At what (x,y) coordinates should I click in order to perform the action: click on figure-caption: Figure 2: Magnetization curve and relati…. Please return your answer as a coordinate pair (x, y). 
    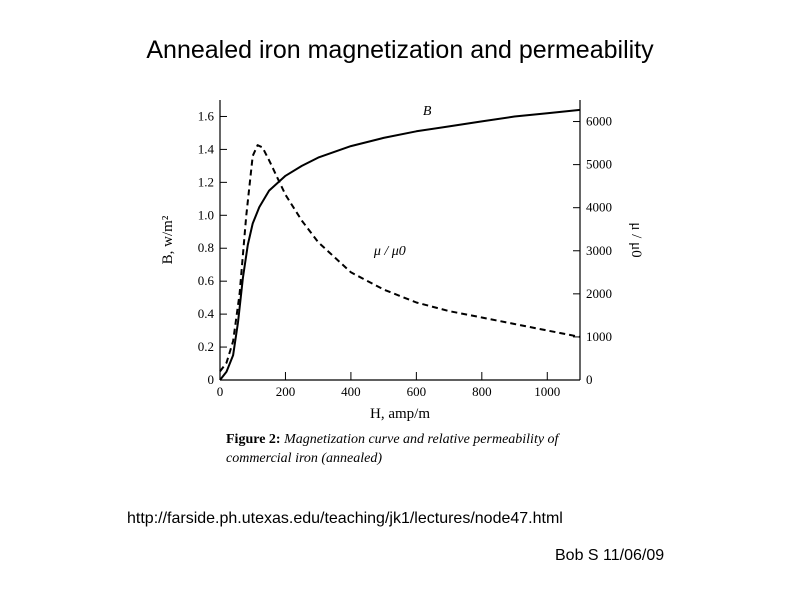
    Looking at the image, I should click on (436, 449).